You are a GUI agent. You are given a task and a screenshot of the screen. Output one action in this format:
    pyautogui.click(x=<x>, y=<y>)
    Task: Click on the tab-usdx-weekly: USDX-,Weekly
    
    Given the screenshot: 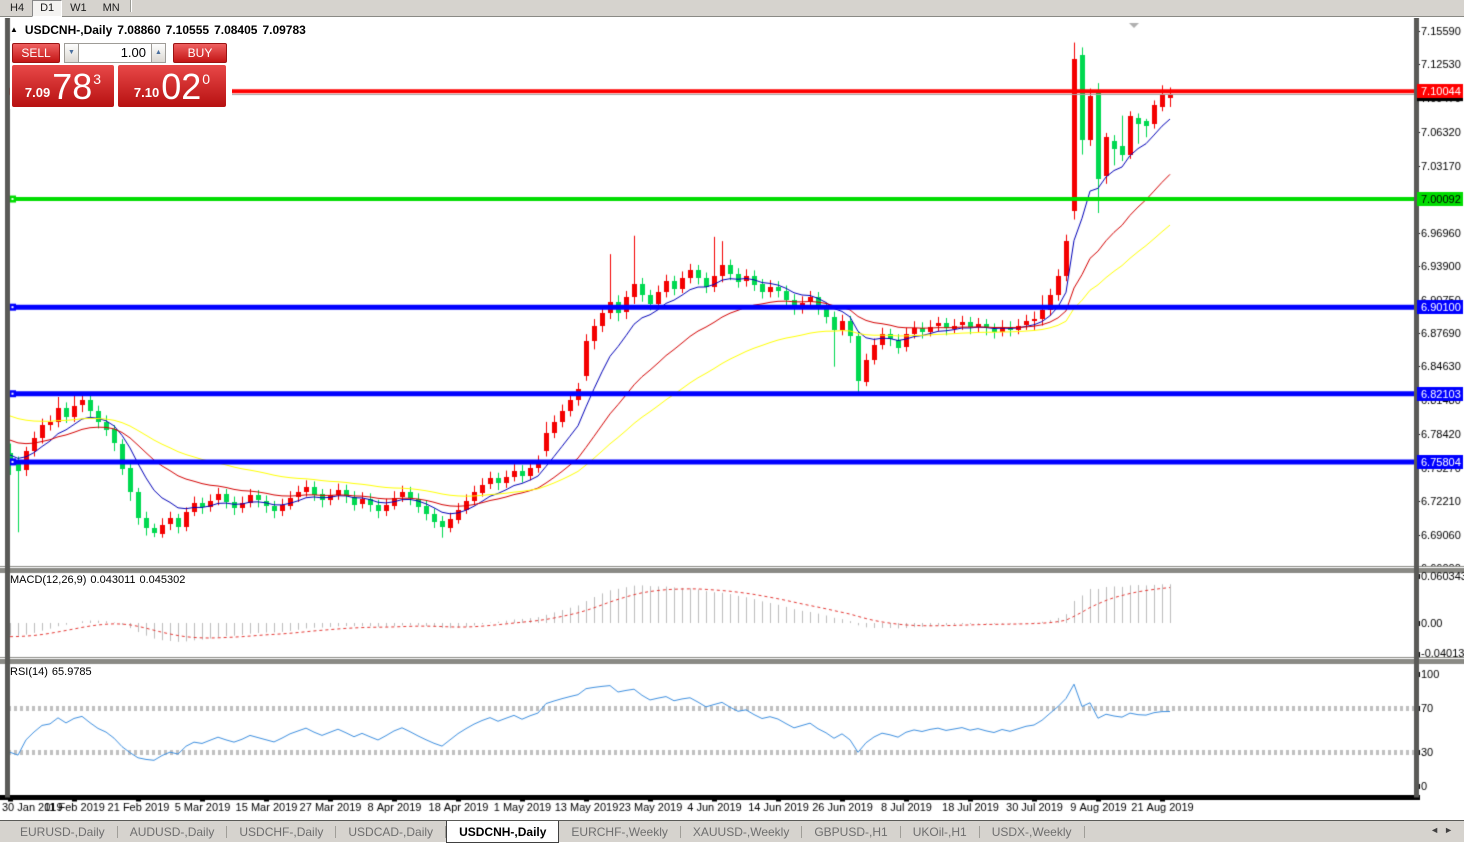 What is the action you would take?
    pyautogui.click(x=1031, y=831)
    